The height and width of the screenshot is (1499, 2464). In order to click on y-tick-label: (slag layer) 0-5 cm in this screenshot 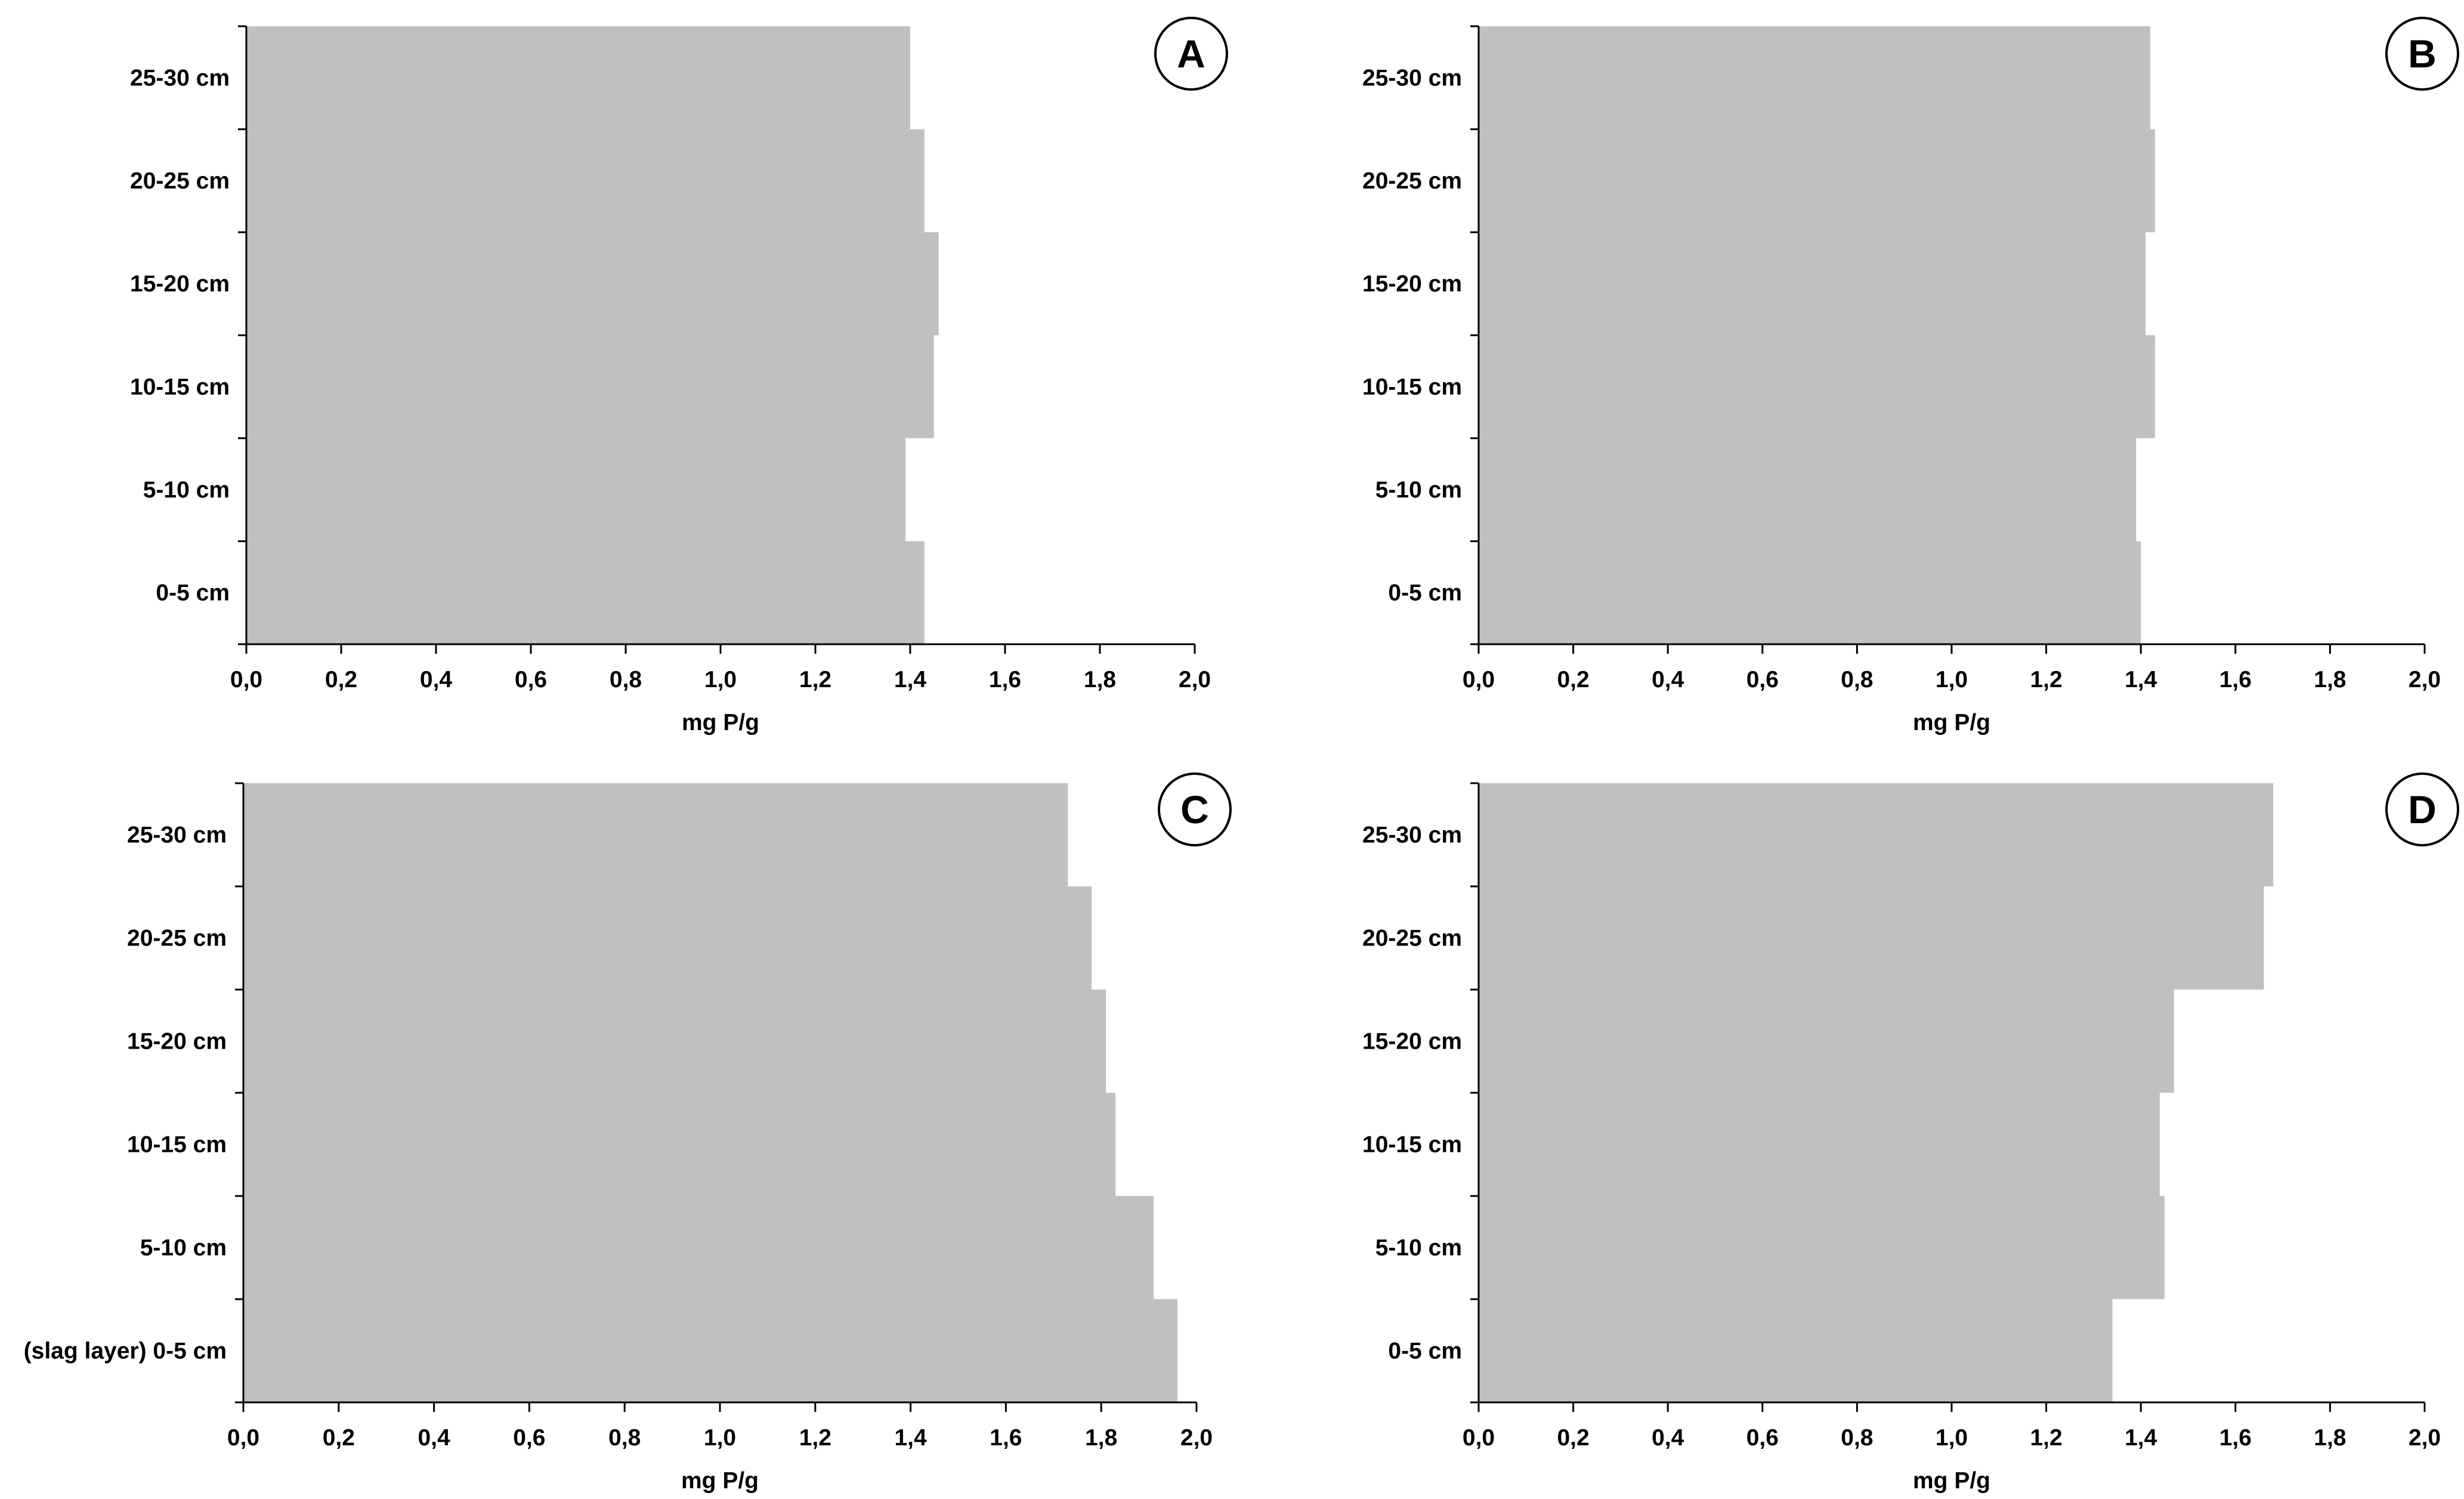, I will do `click(126, 1351)`.